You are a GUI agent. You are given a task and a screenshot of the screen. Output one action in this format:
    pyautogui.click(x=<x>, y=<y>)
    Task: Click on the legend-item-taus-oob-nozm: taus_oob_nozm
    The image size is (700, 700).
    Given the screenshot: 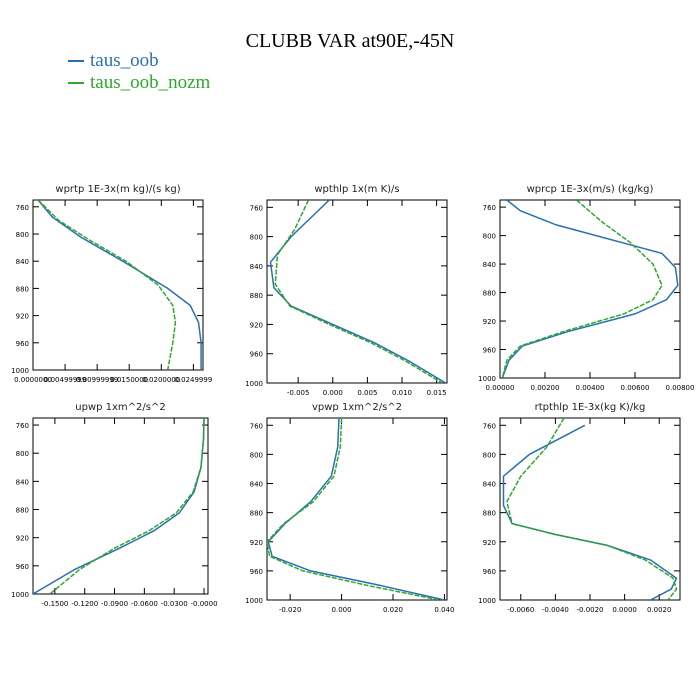 What is the action you would take?
    pyautogui.click(x=139, y=83)
    